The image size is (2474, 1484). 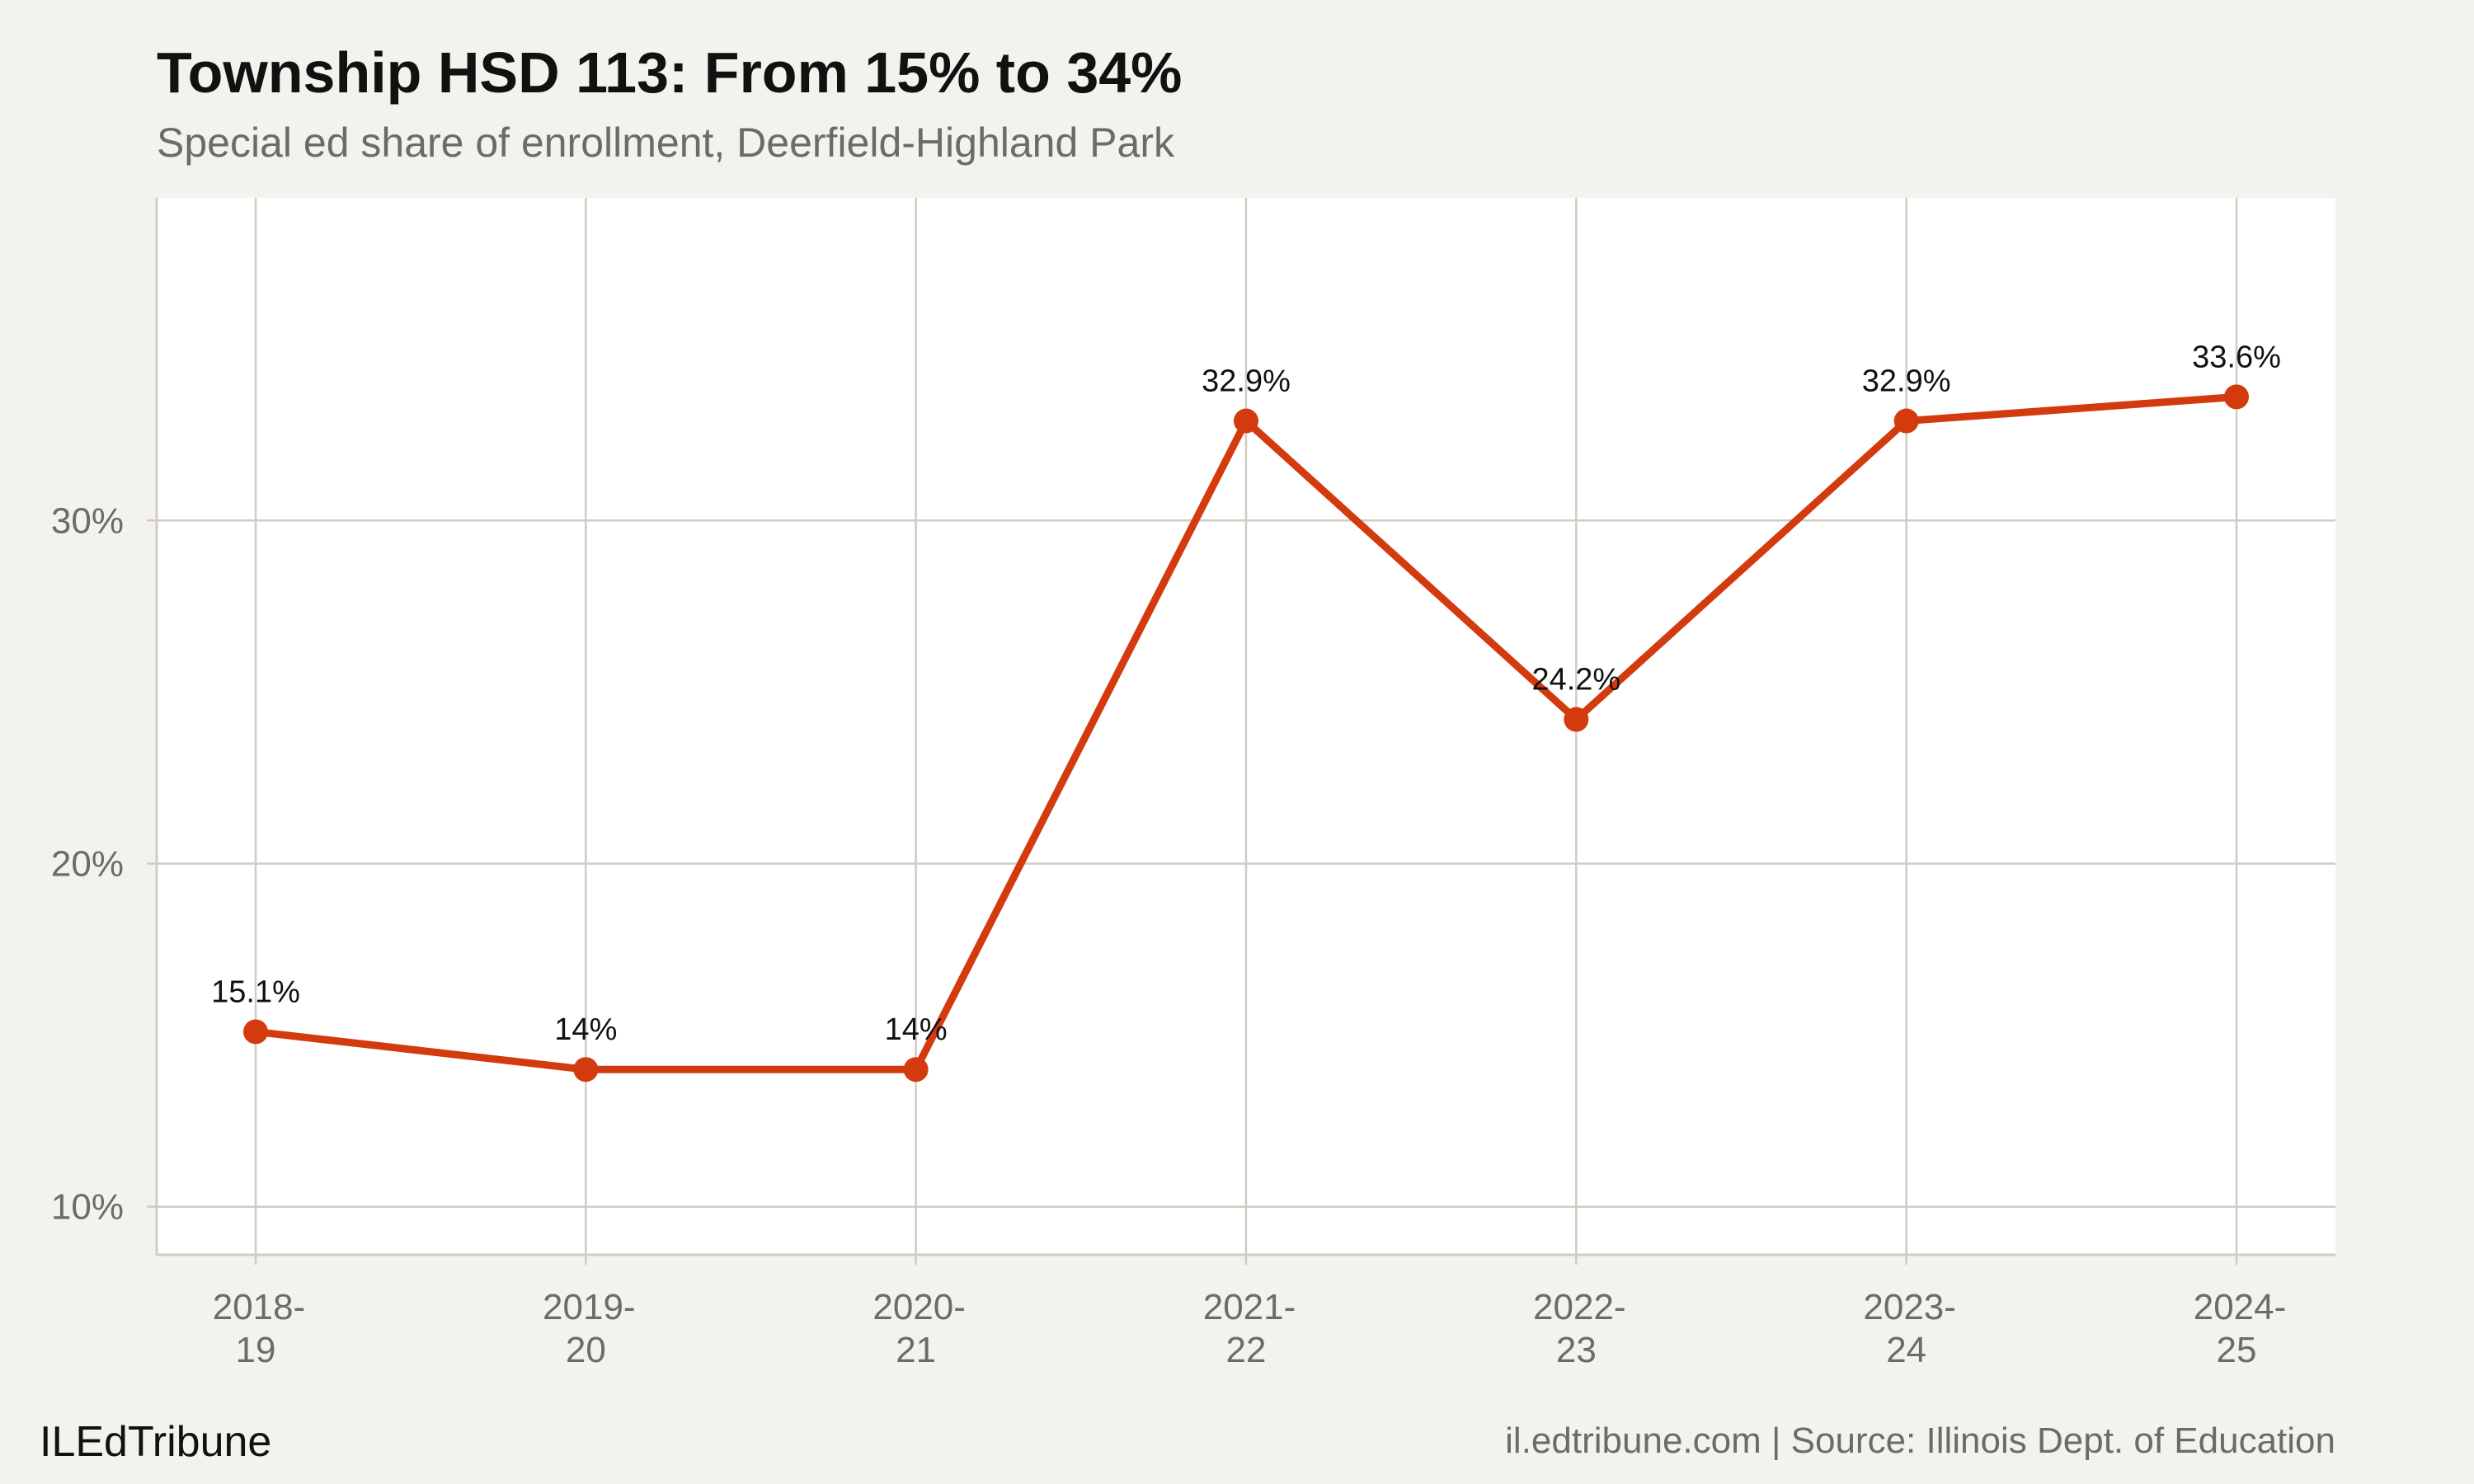 I want to click on x-tick-label-line2: 22, so click(x=1246, y=1350).